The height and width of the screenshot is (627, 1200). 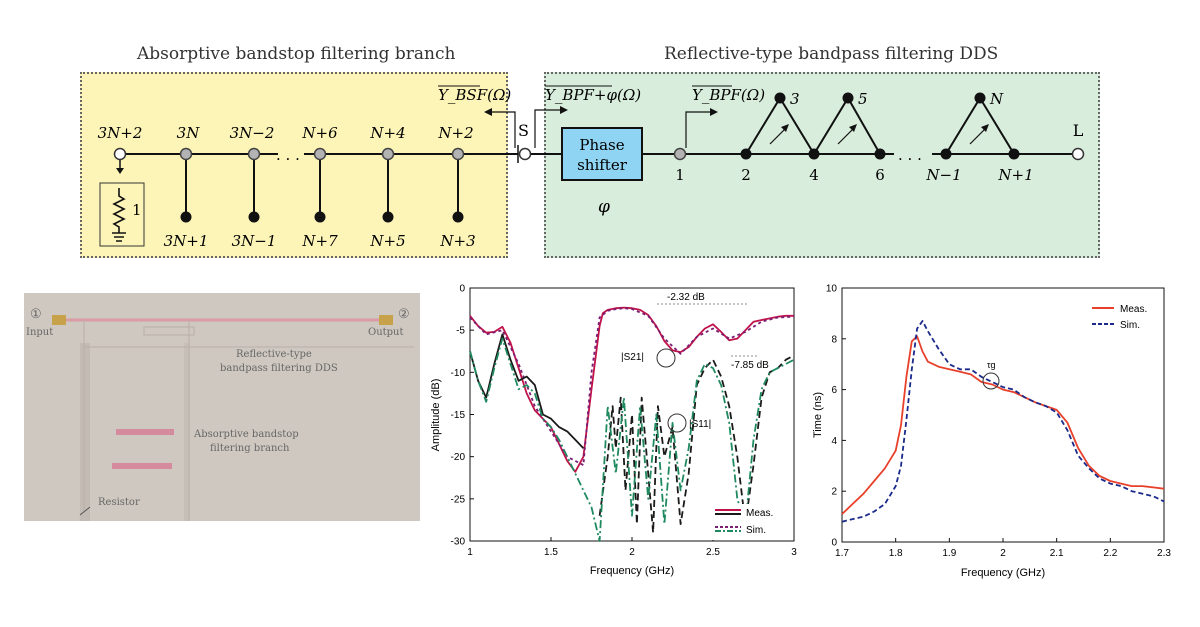 I want to click on bsf-label-1: Absorptive bandstop, so click(x=246, y=434).